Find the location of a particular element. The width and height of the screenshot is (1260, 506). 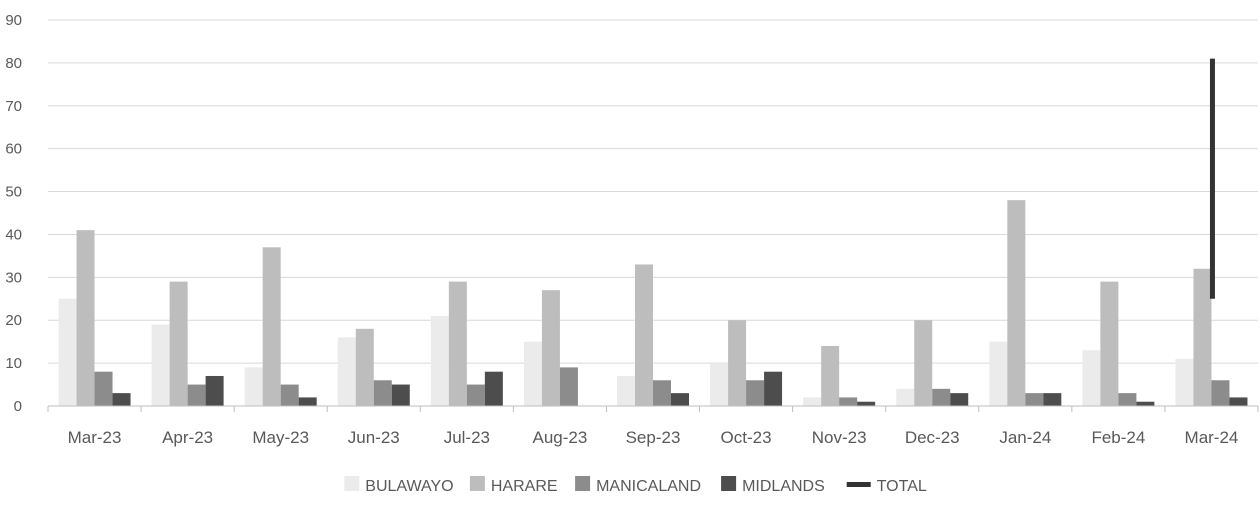

legend-item-total: TOTAL is located at coordinates (886, 486).